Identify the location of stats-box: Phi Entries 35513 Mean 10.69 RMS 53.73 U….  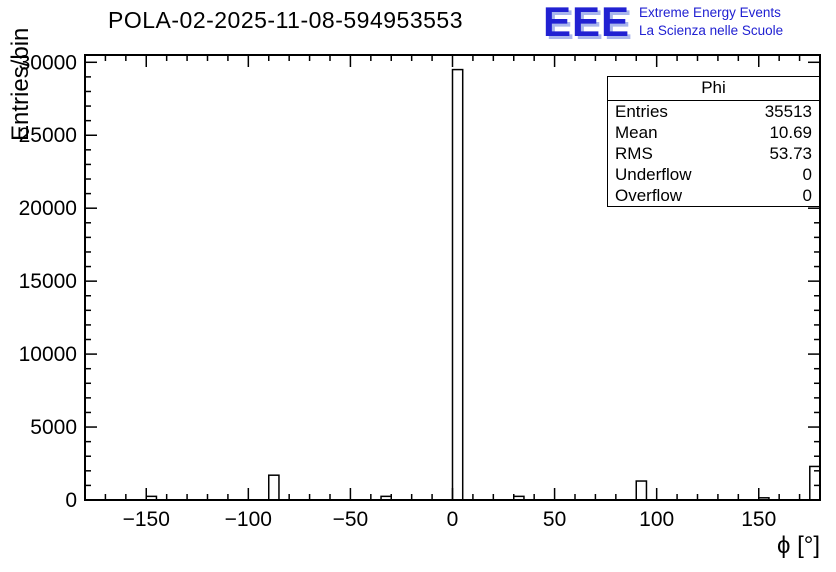
(713, 141).